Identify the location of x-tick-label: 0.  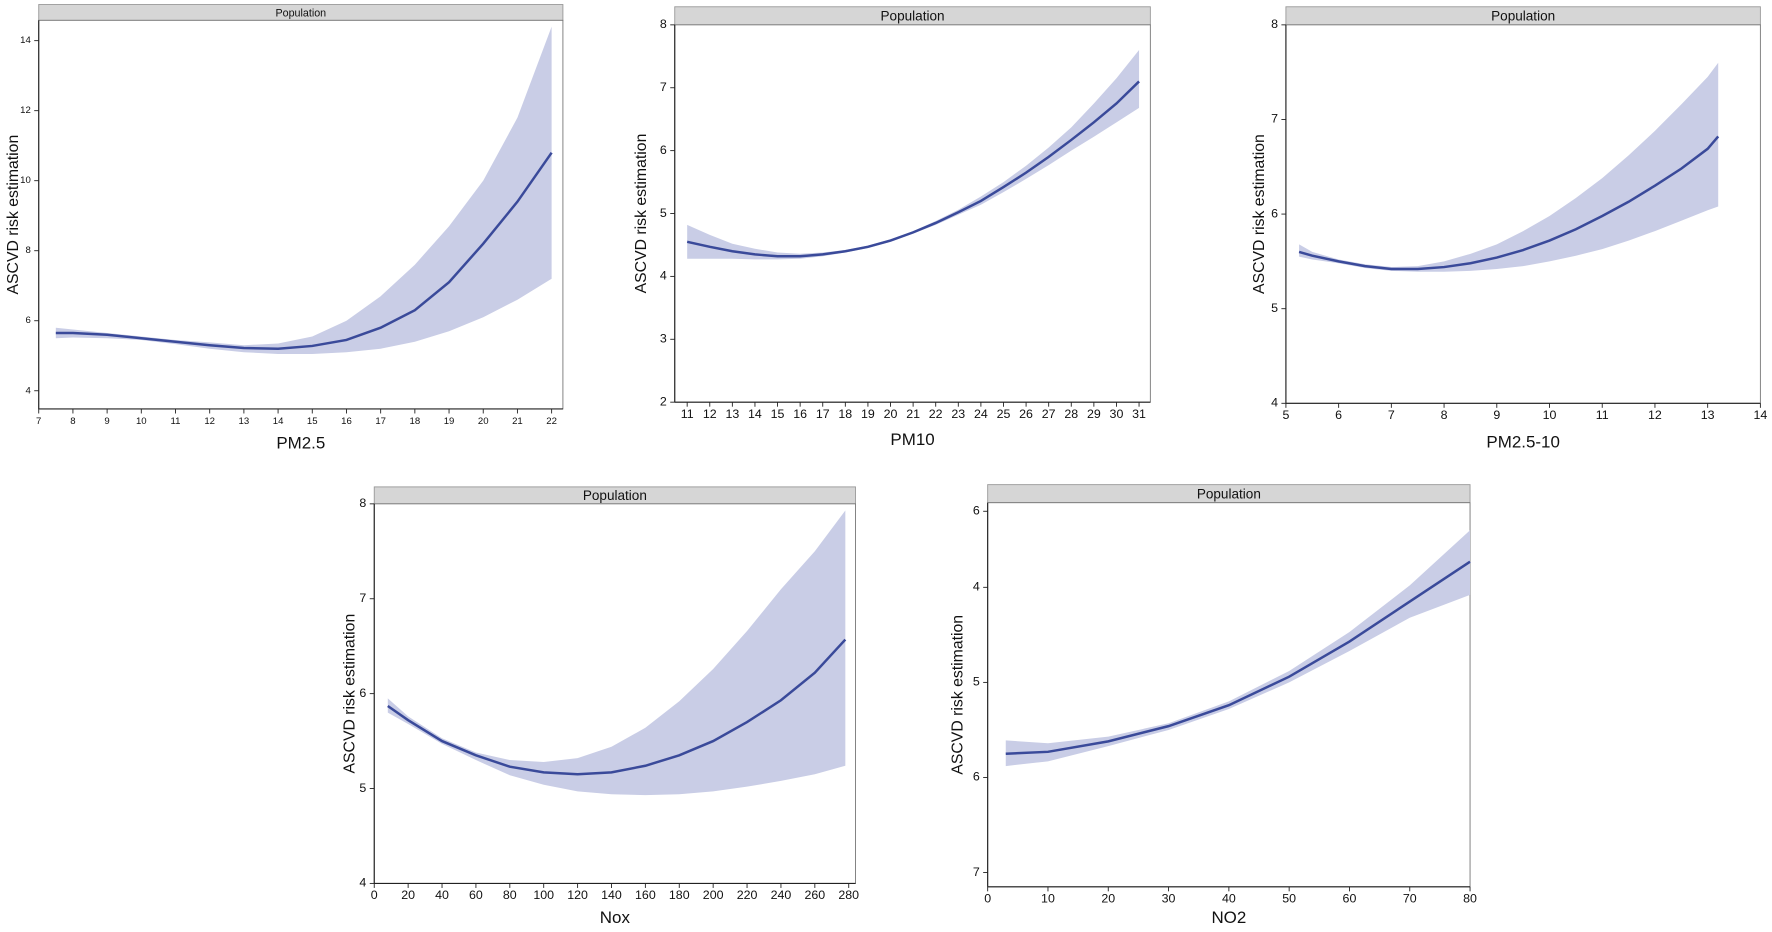
(374, 895).